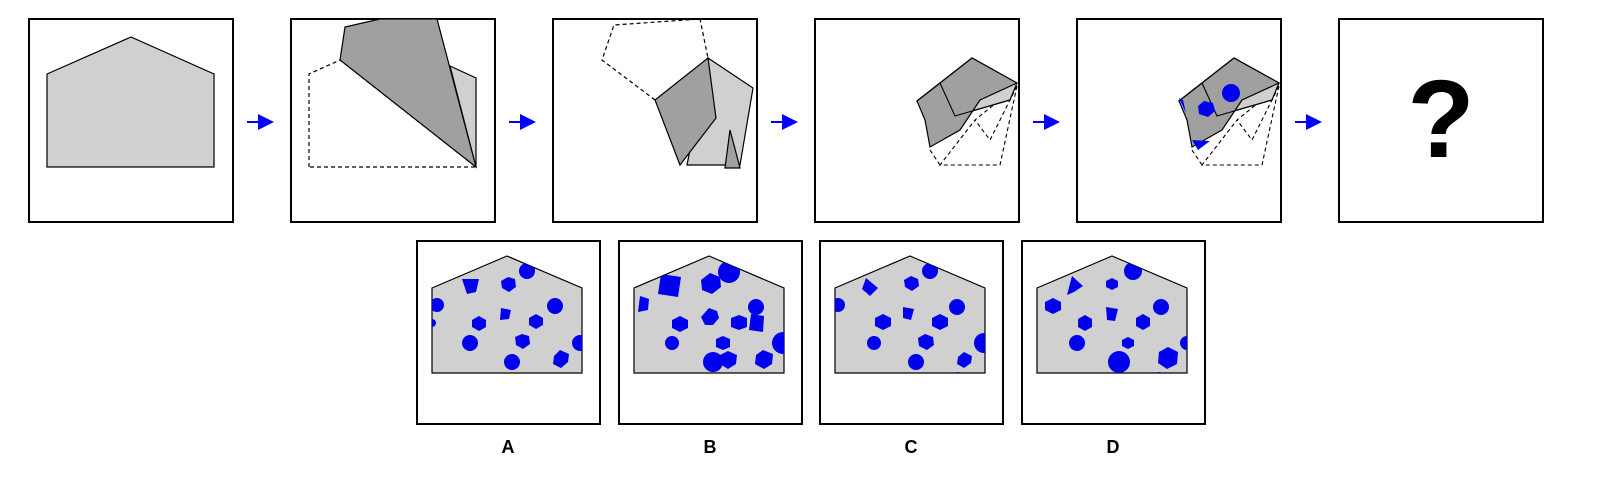 The height and width of the screenshot is (490, 1610). I want to click on step-1-panel, so click(131, 120).